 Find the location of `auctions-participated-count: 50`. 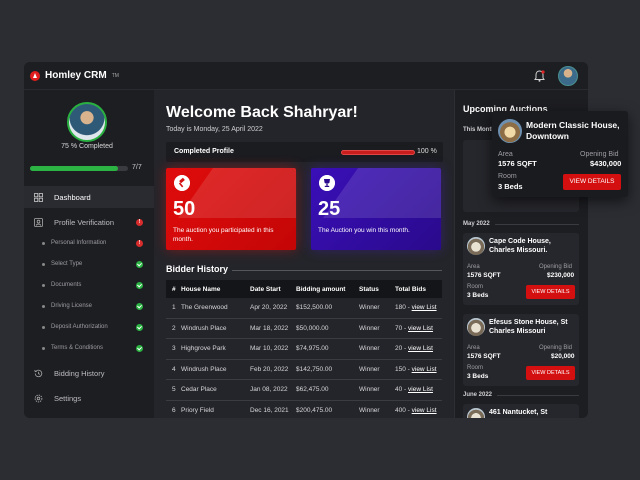

auctions-participated-count: 50 is located at coordinates (184, 209).